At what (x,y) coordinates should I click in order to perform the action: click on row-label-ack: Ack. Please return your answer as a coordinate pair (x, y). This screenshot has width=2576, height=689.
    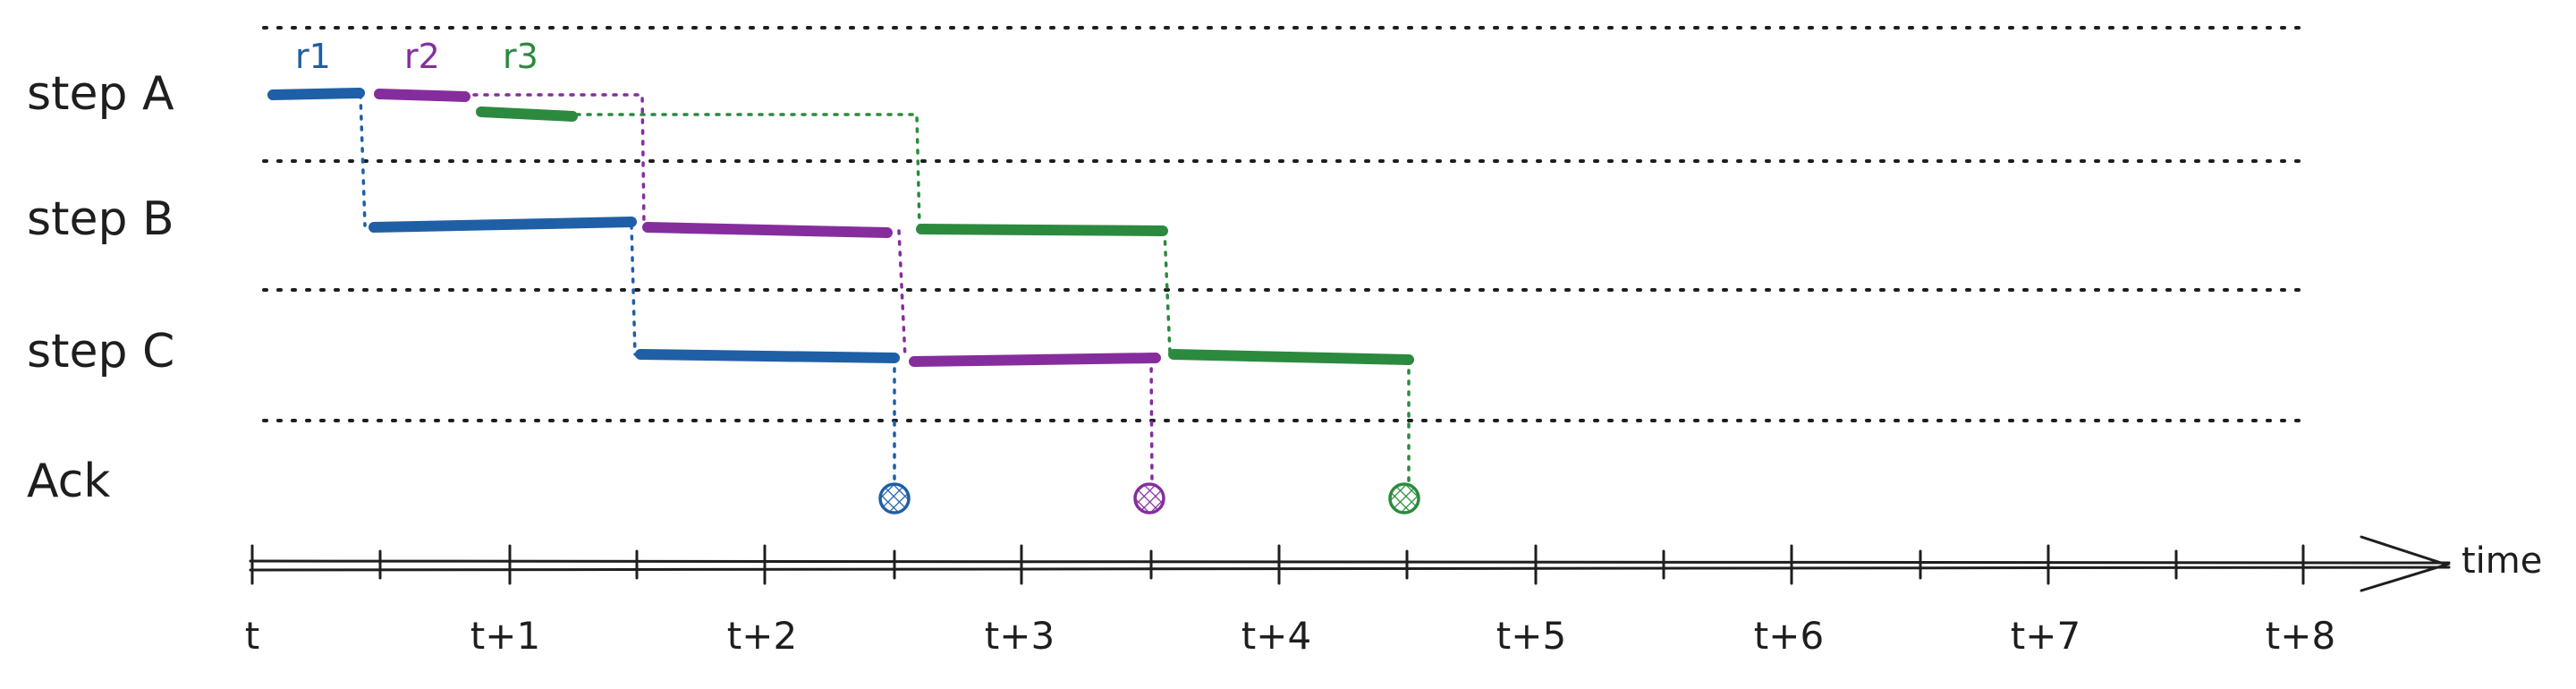
    Looking at the image, I should click on (68, 482).